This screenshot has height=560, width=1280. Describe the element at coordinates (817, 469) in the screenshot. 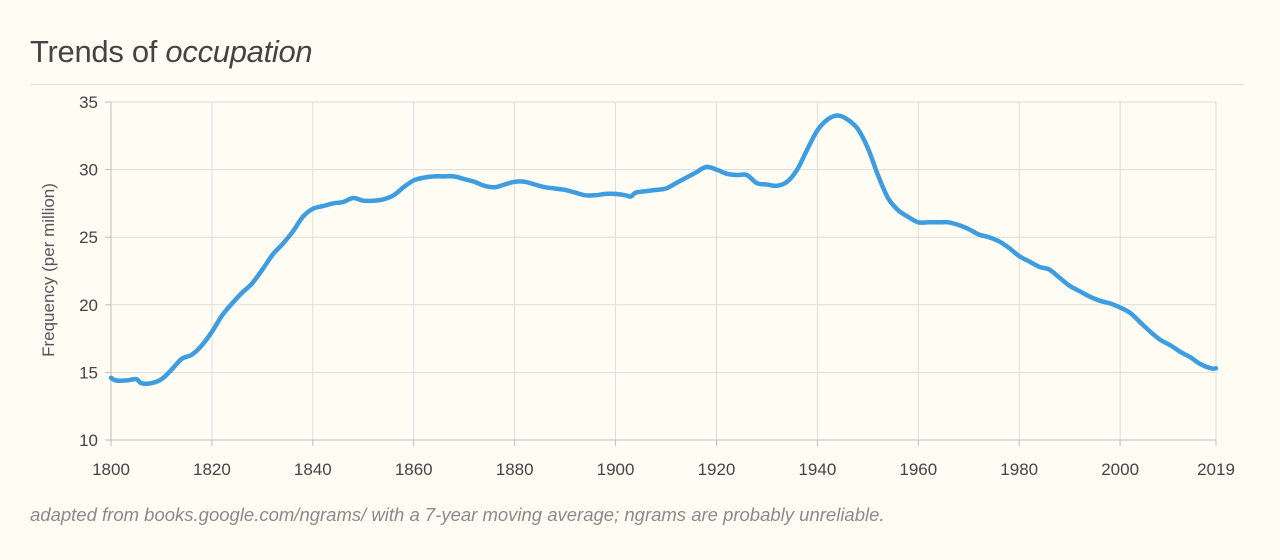

I see `x-tick-label: 1940` at that location.